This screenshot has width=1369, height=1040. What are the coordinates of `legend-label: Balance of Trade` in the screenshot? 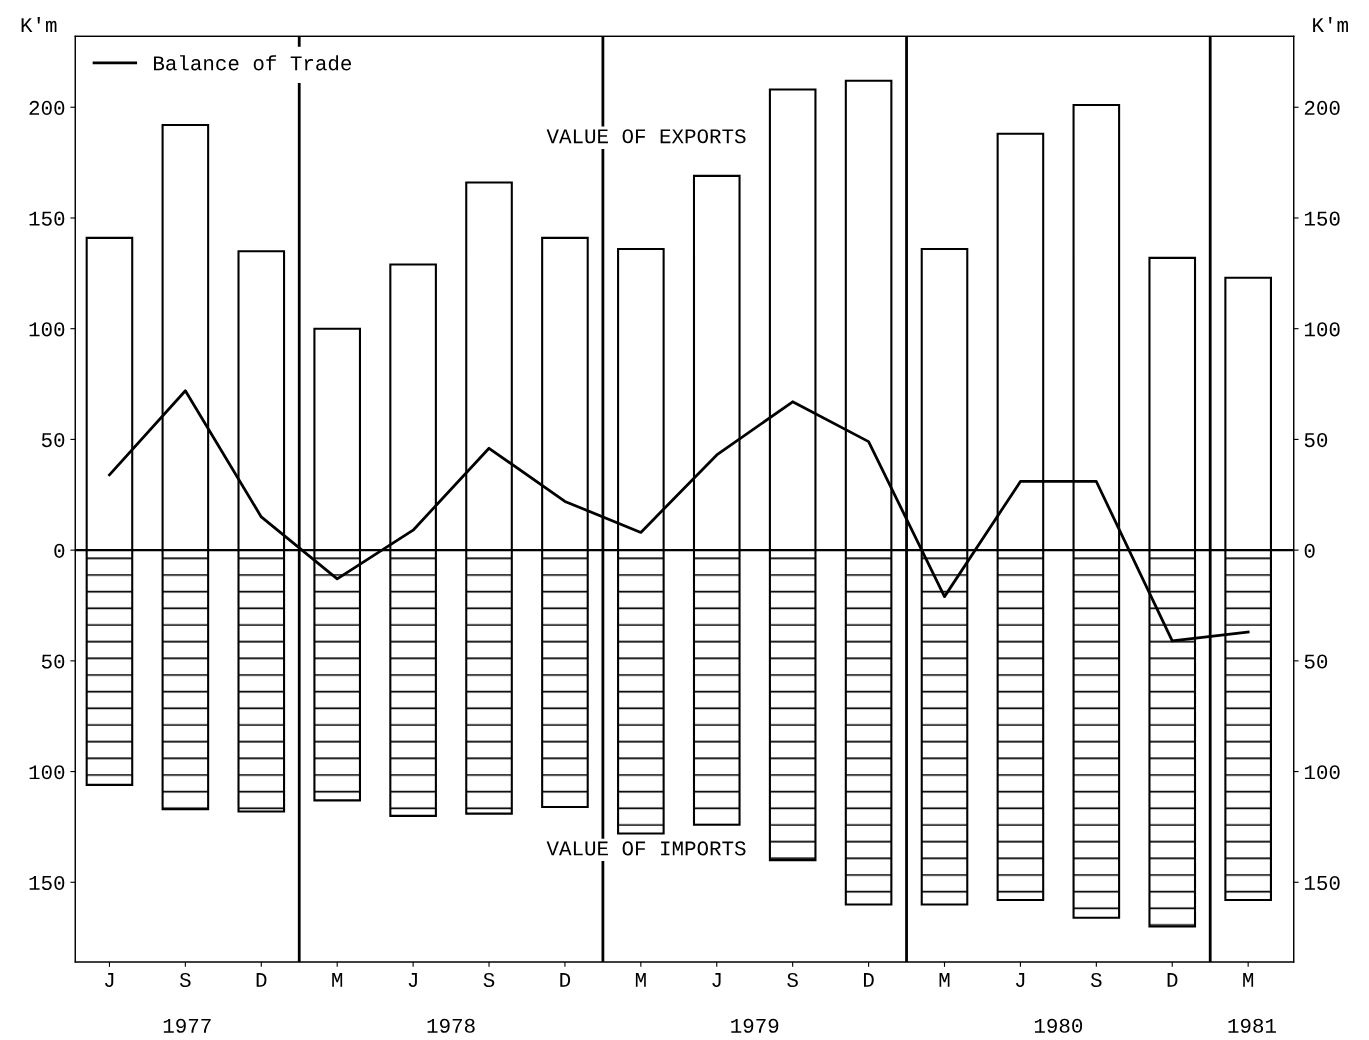 It's located at (253, 63).